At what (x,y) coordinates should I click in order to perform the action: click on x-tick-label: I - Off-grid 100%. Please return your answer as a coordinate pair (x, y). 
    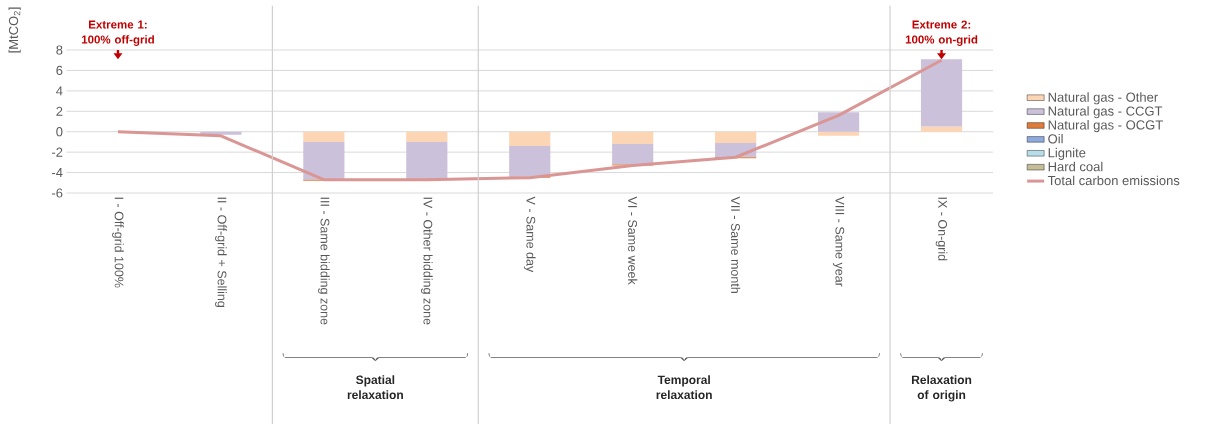
    Looking at the image, I should click on (118, 242).